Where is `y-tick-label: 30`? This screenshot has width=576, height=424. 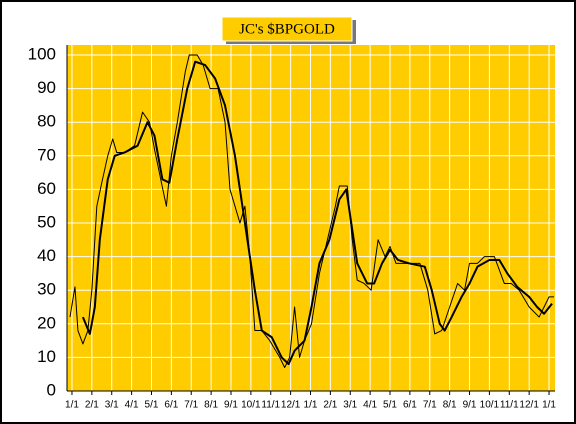
y-tick-label: 30 is located at coordinates (46, 289).